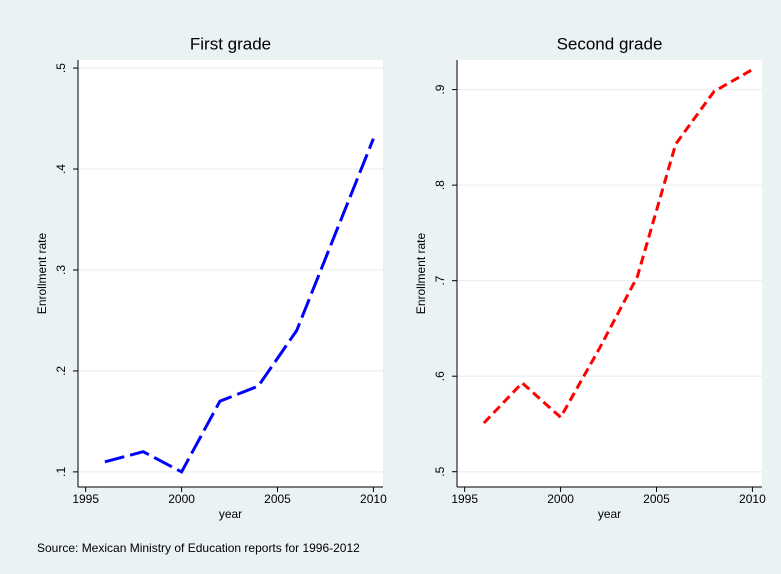 This screenshot has width=781, height=574. What do you see at coordinates (440, 280) in the screenshot?
I see `y-tick-label: .7` at bounding box center [440, 280].